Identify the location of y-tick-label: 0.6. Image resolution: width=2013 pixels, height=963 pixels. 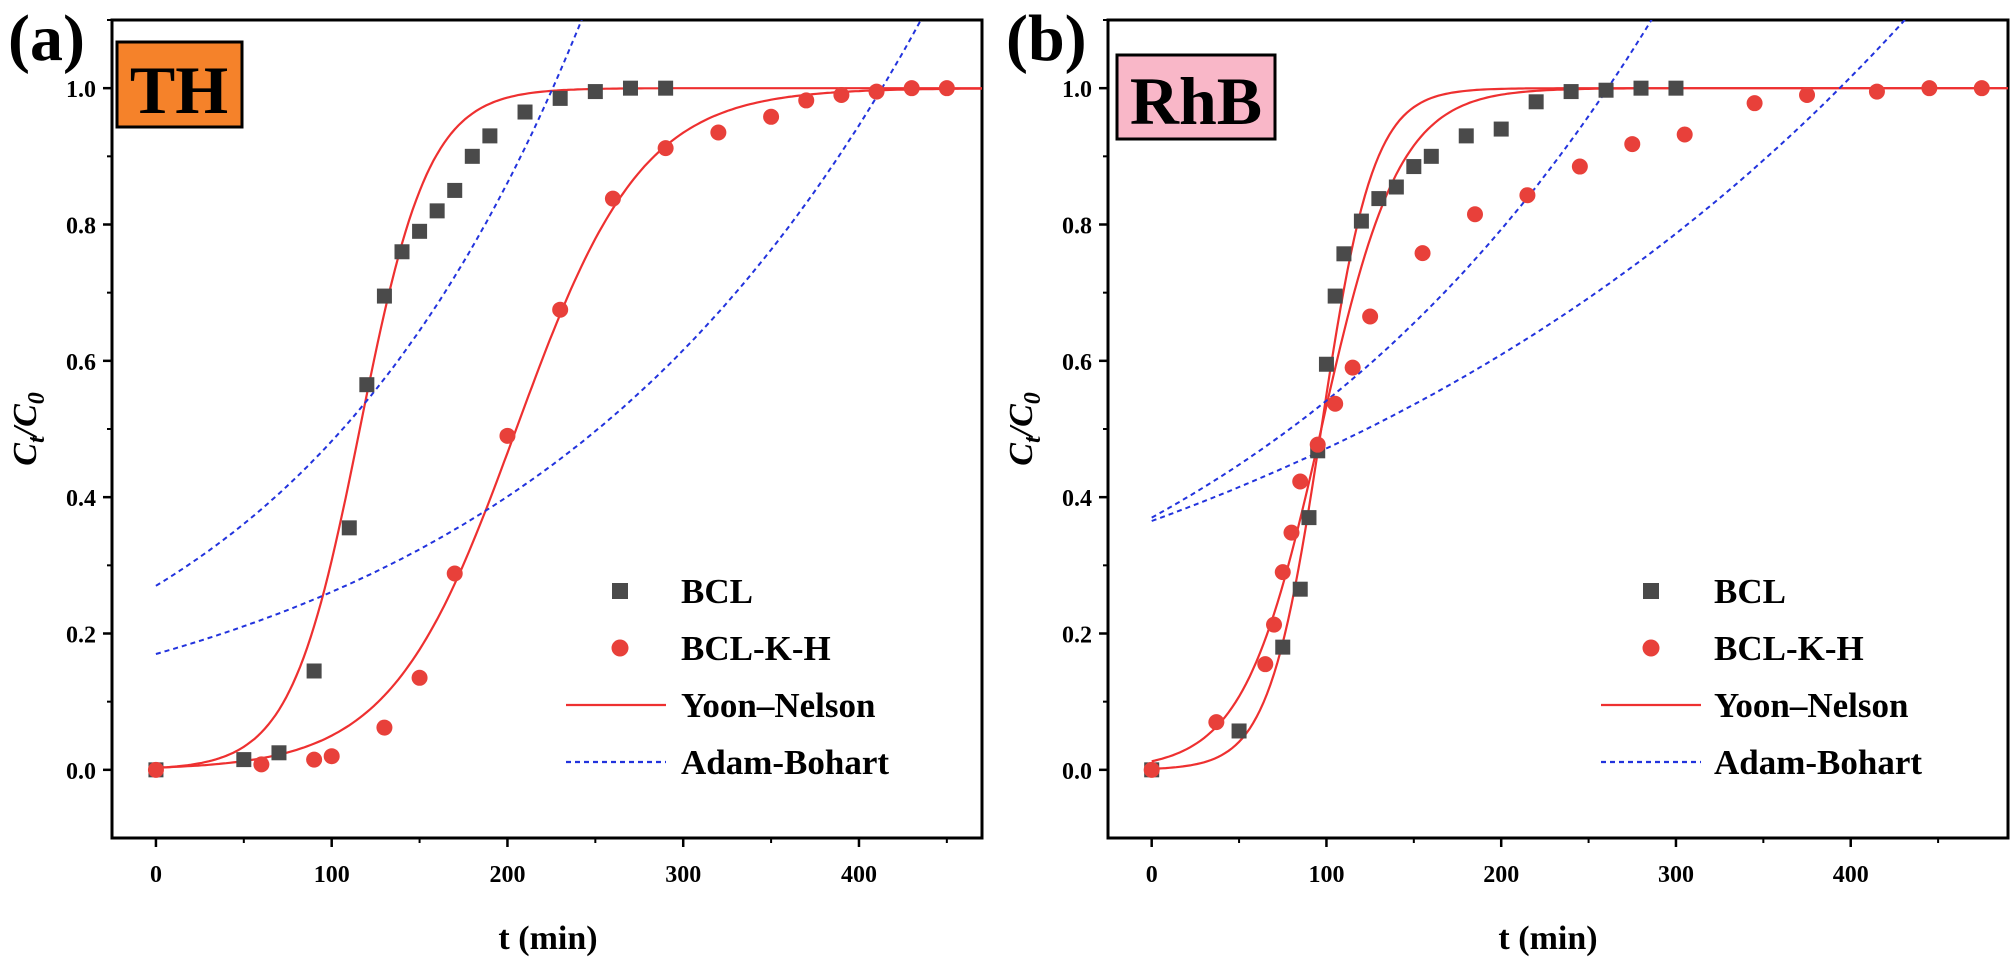
(1077, 363).